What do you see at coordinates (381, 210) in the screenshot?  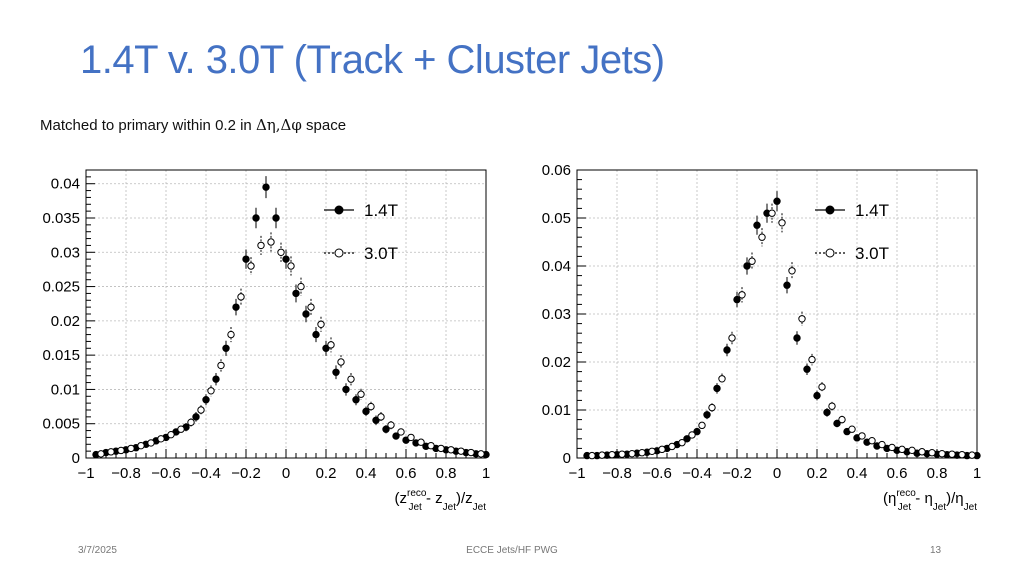 I see `legend-label-1.4T: 1.4T` at bounding box center [381, 210].